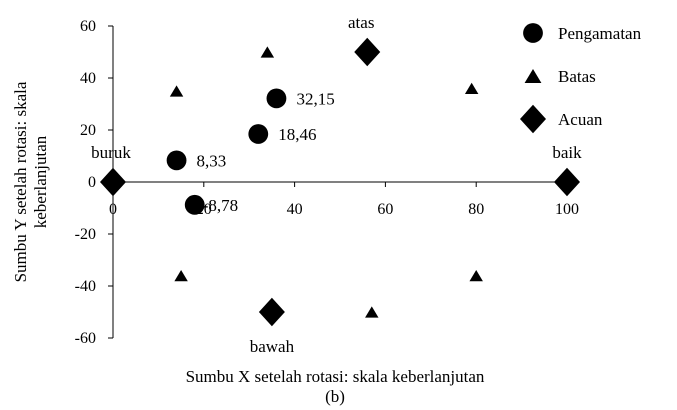 The image size is (677, 410). What do you see at coordinates (92, 182) in the screenshot?
I see `y-tick-label: 0` at bounding box center [92, 182].